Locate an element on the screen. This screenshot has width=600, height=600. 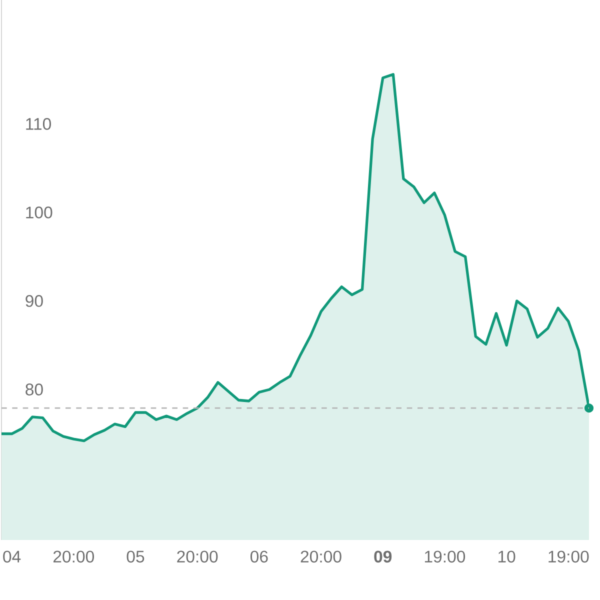
x-tick-label: 04 is located at coordinates (12, 556).